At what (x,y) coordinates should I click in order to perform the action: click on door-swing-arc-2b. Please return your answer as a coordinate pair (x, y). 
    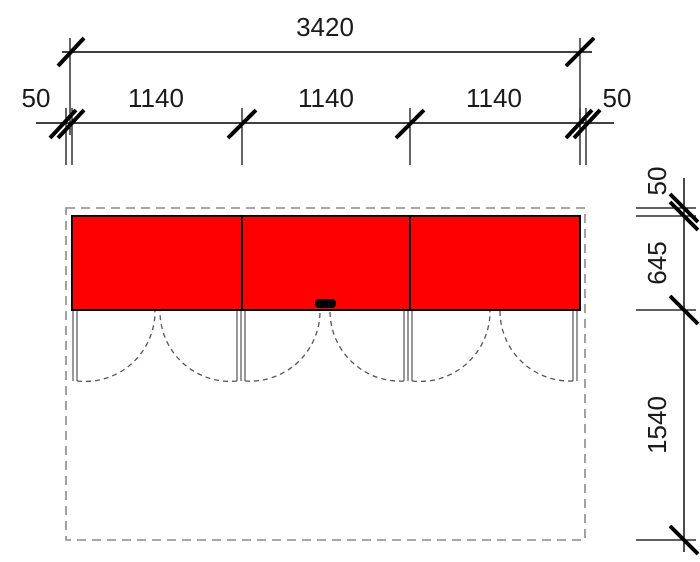
    Looking at the image, I should click on (367, 346).